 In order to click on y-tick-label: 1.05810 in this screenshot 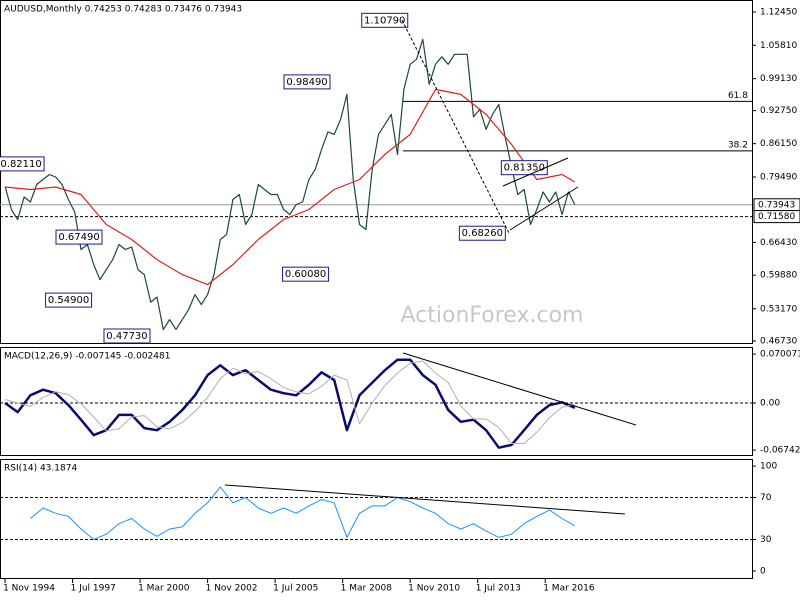, I will do `click(778, 46)`.